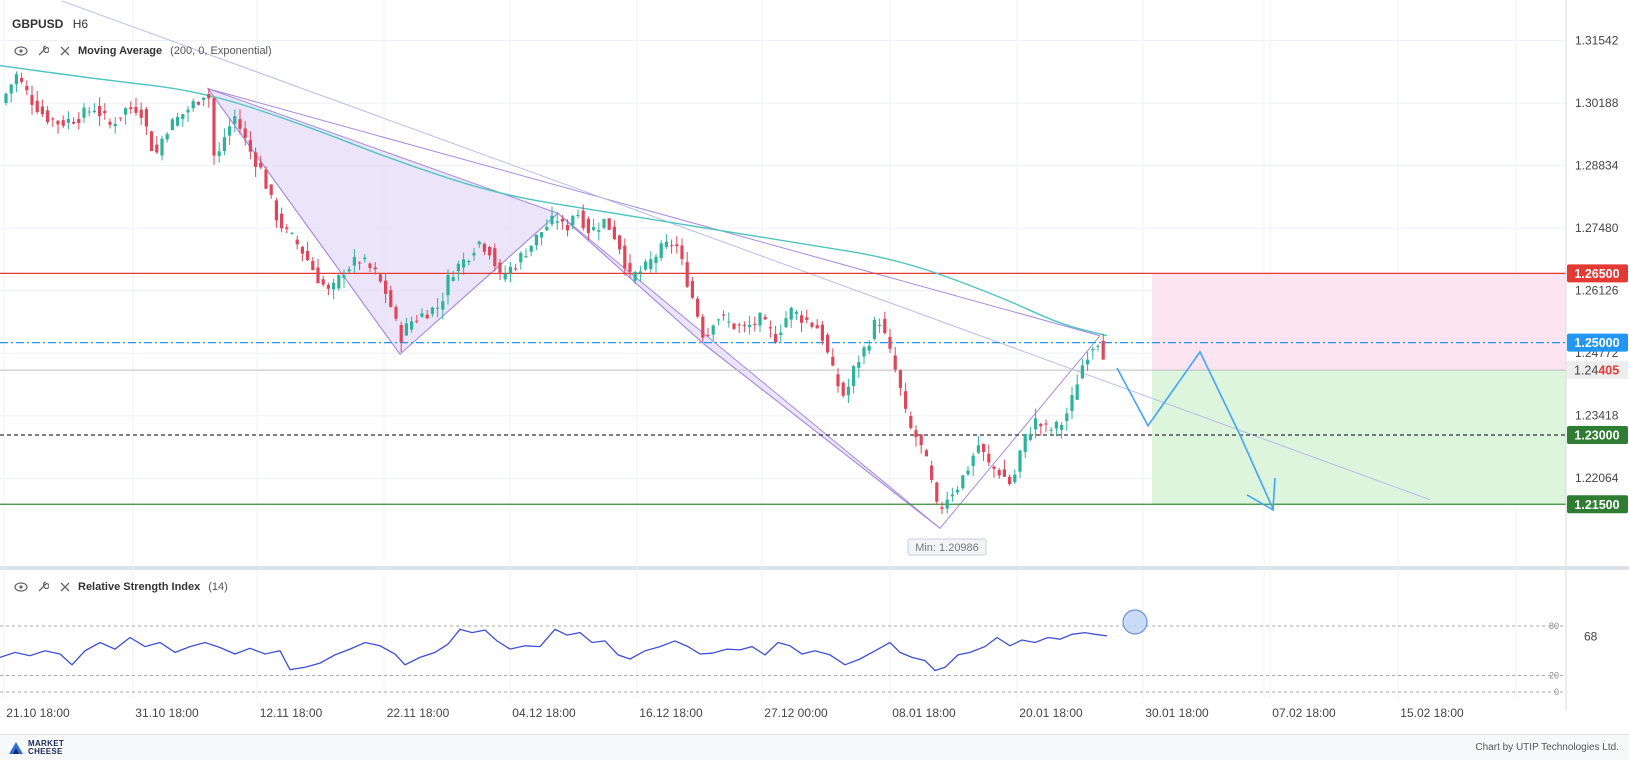 The height and width of the screenshot is (760, 1629). What do you see at coordinates (1597, 228) in the screenshot?
I see `price-tick-3: 1.27480` at bounding box center [1597, 228].